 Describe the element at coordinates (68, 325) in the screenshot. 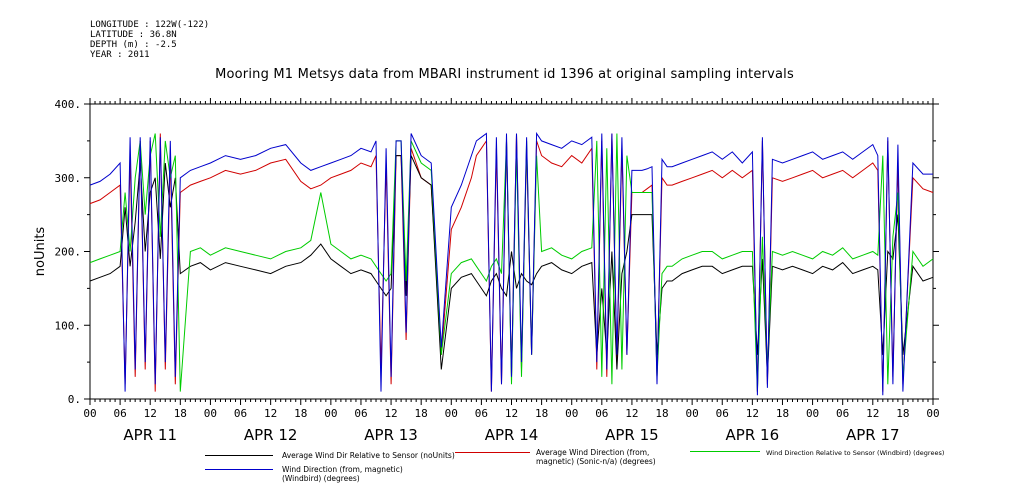

I see `y-tick-label: 100.` at that location.